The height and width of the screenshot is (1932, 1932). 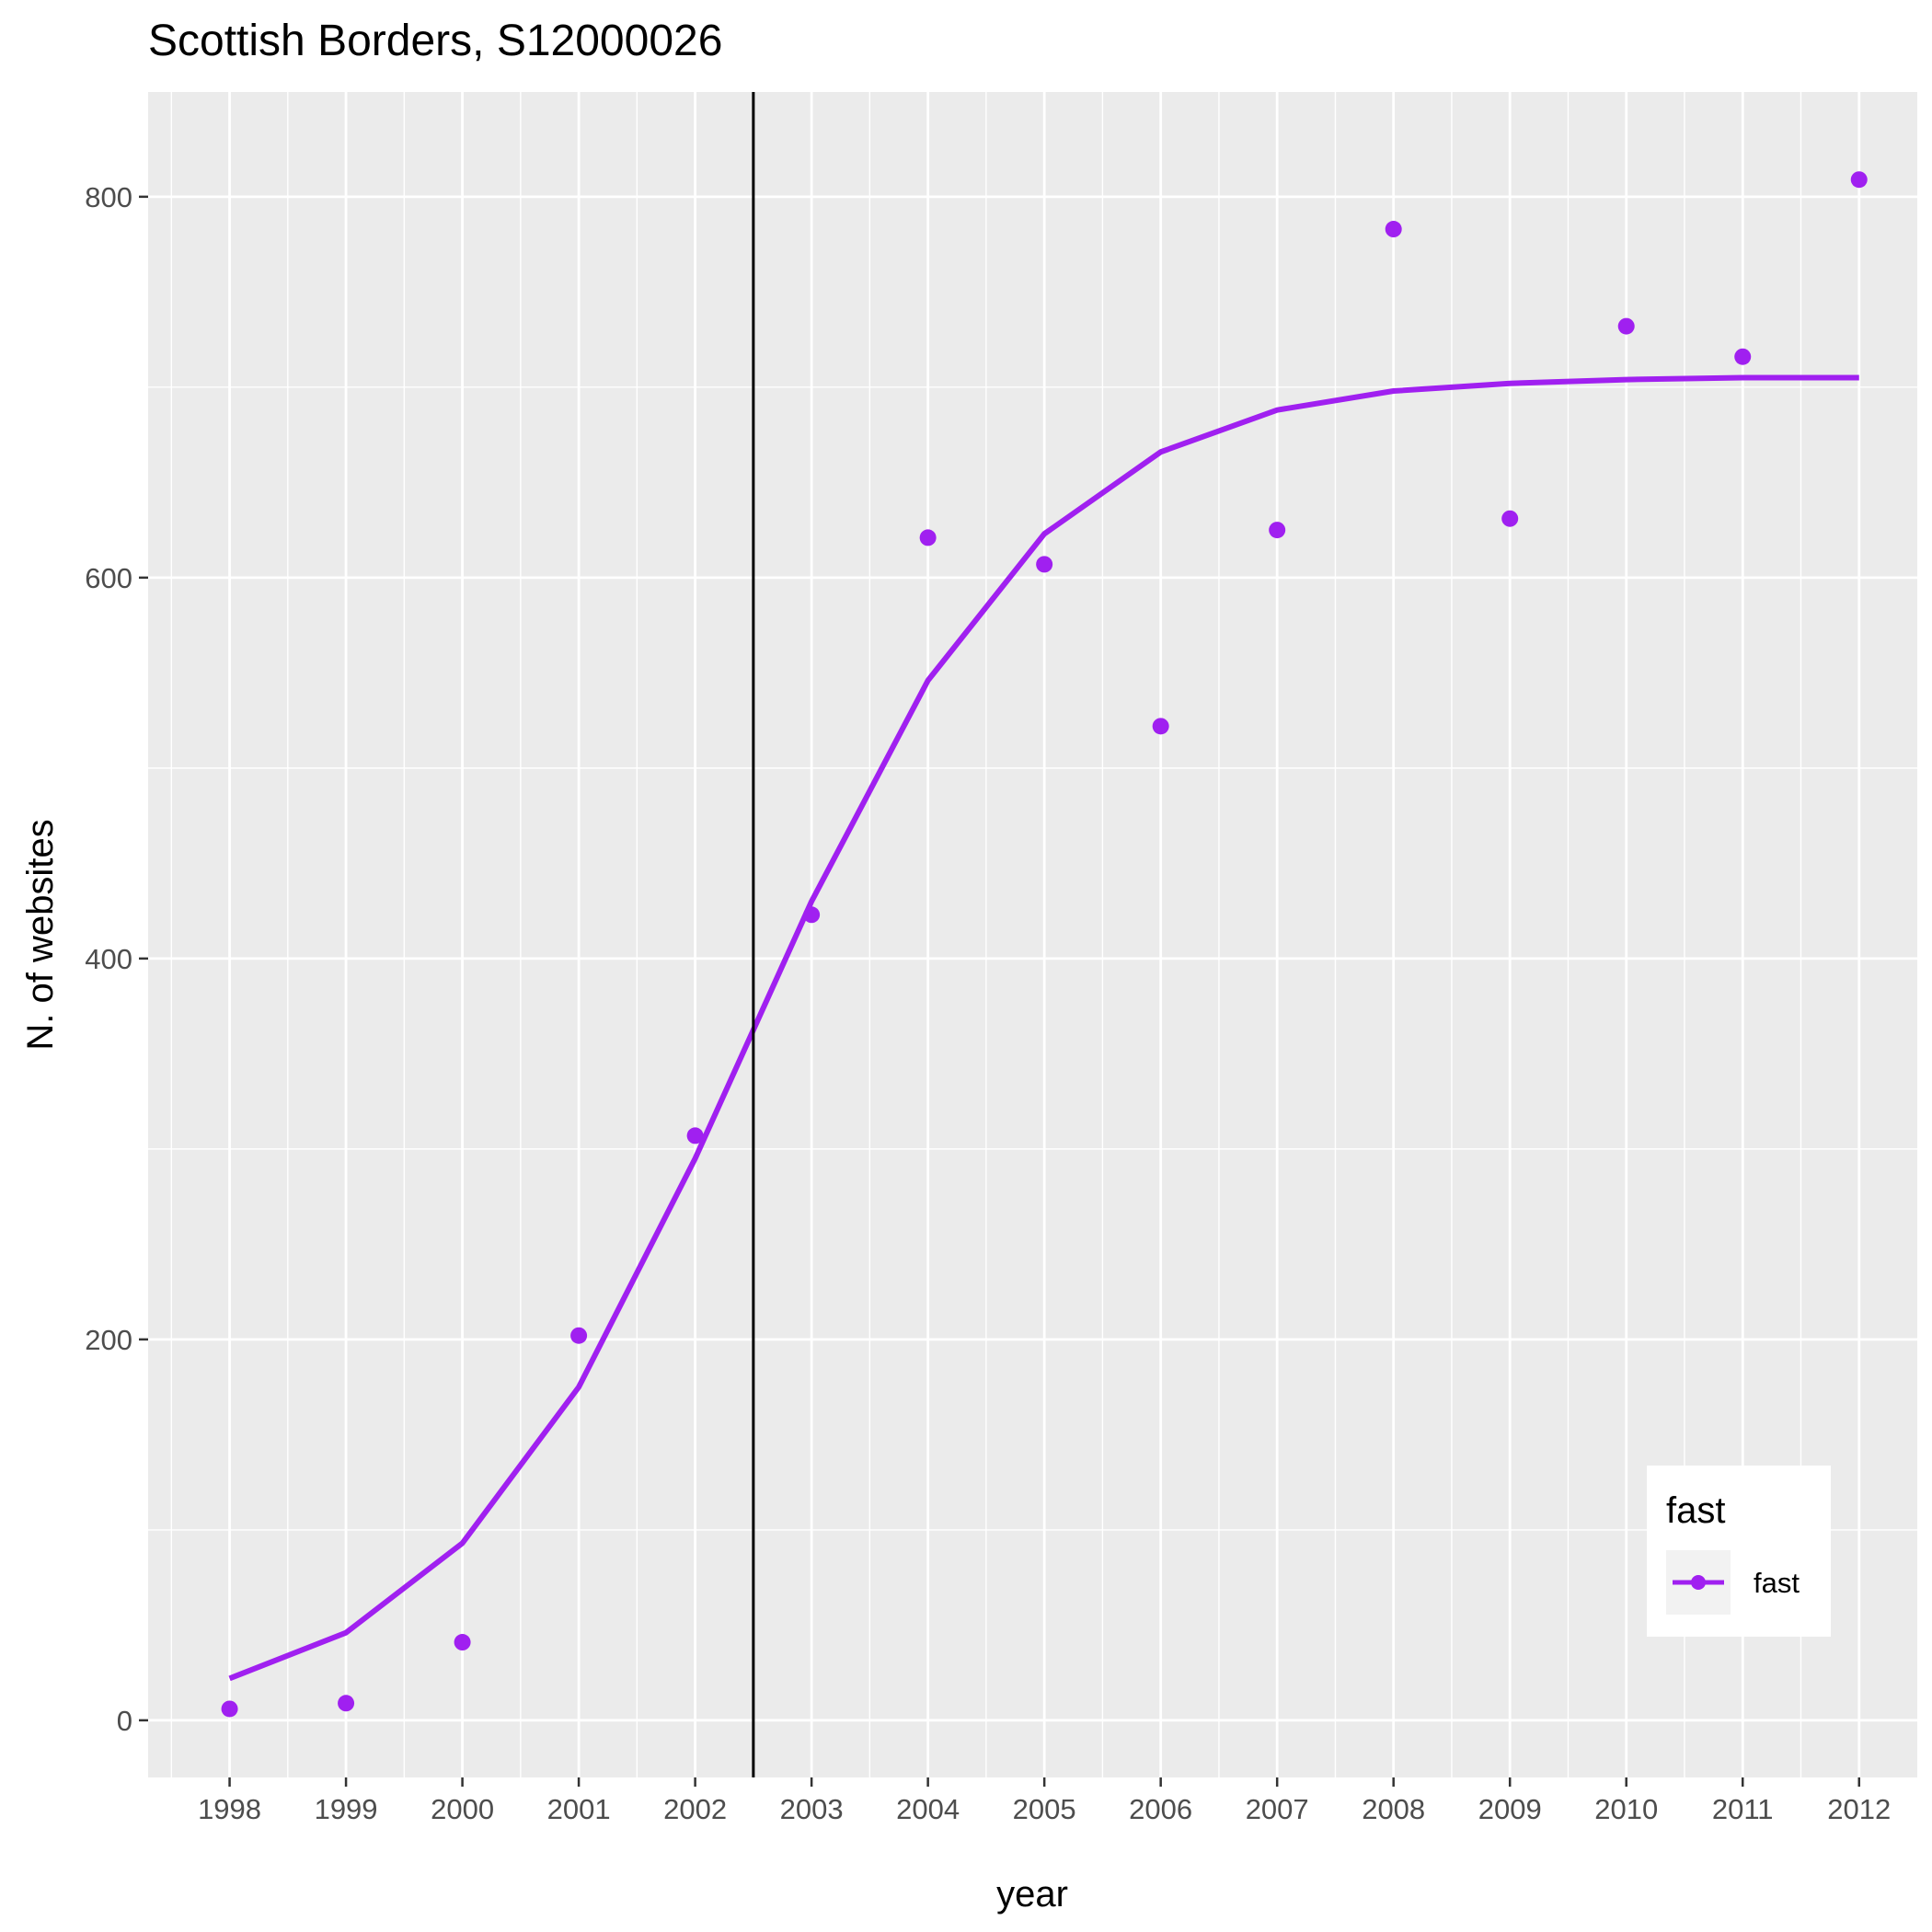 What do you see at coordinates (579, 1809) in the screenshot?
I see `x-tick-label: 2001` at bounding box center [579, 1809].